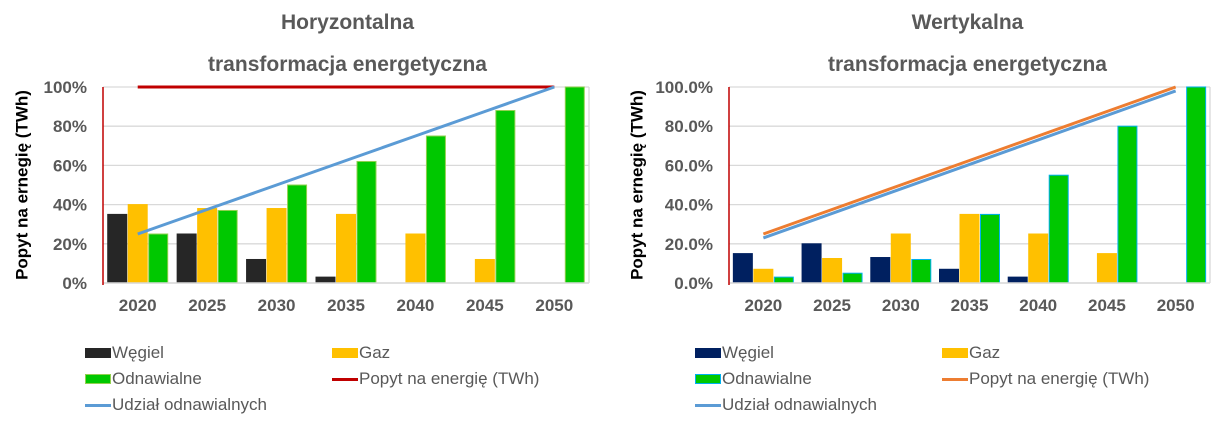  I want to click on y-tick-label: 0.0%, so click(693, 283).